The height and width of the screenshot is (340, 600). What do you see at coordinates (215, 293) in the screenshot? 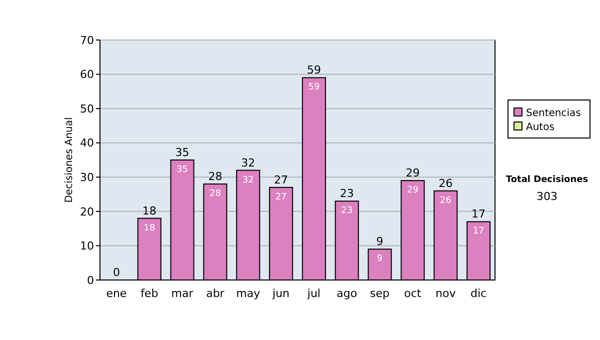
I see `x-tick-label: abr` at bounding box center [215, 293].